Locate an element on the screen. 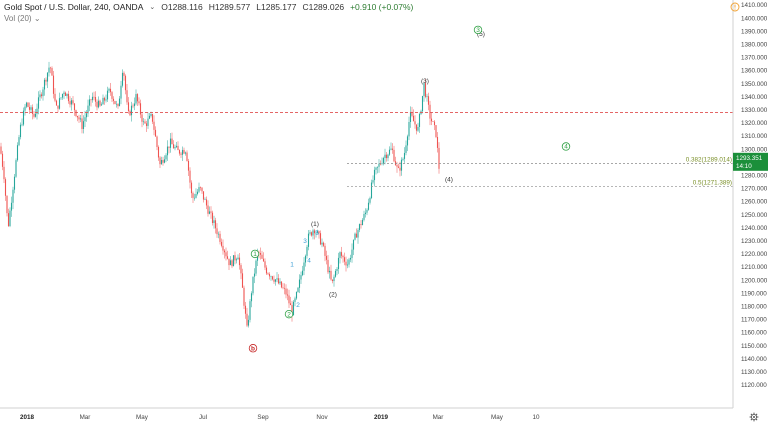 The width and height of the screenshot is (768, 423). volume-label: Vol (20) is located at coordinates (18, 18).